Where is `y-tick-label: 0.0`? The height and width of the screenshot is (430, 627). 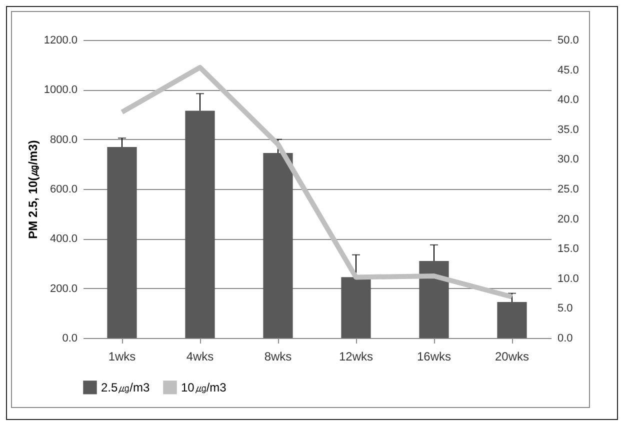 y-tick-label: 0.0 is located at coordinates (70, 338).